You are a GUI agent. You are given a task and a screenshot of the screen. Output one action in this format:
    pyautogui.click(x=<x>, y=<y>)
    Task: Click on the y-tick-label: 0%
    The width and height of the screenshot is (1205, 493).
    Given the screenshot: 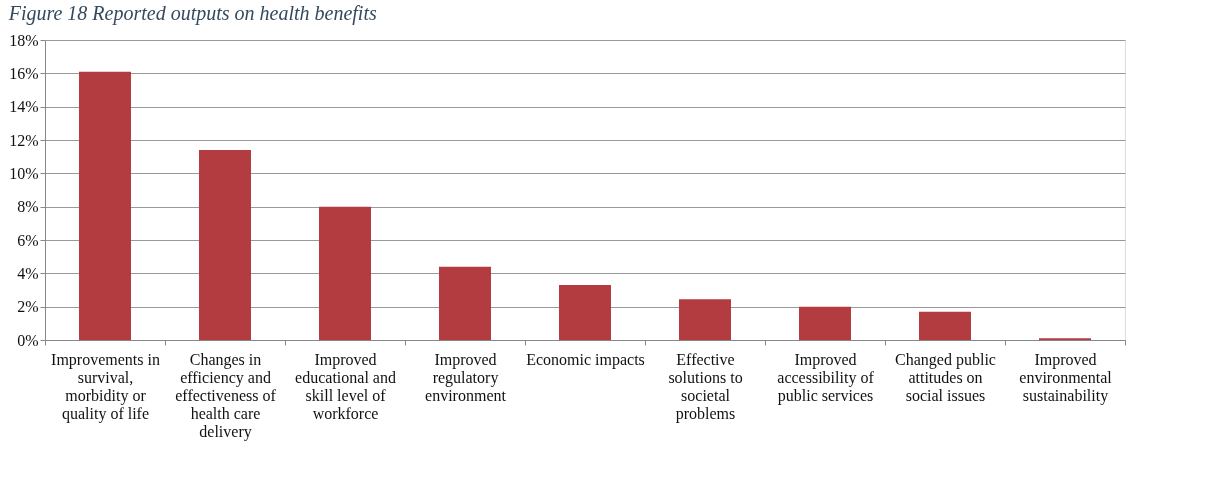 What is the action you would take?
    pyautogui.click(x=28, y=340)
    